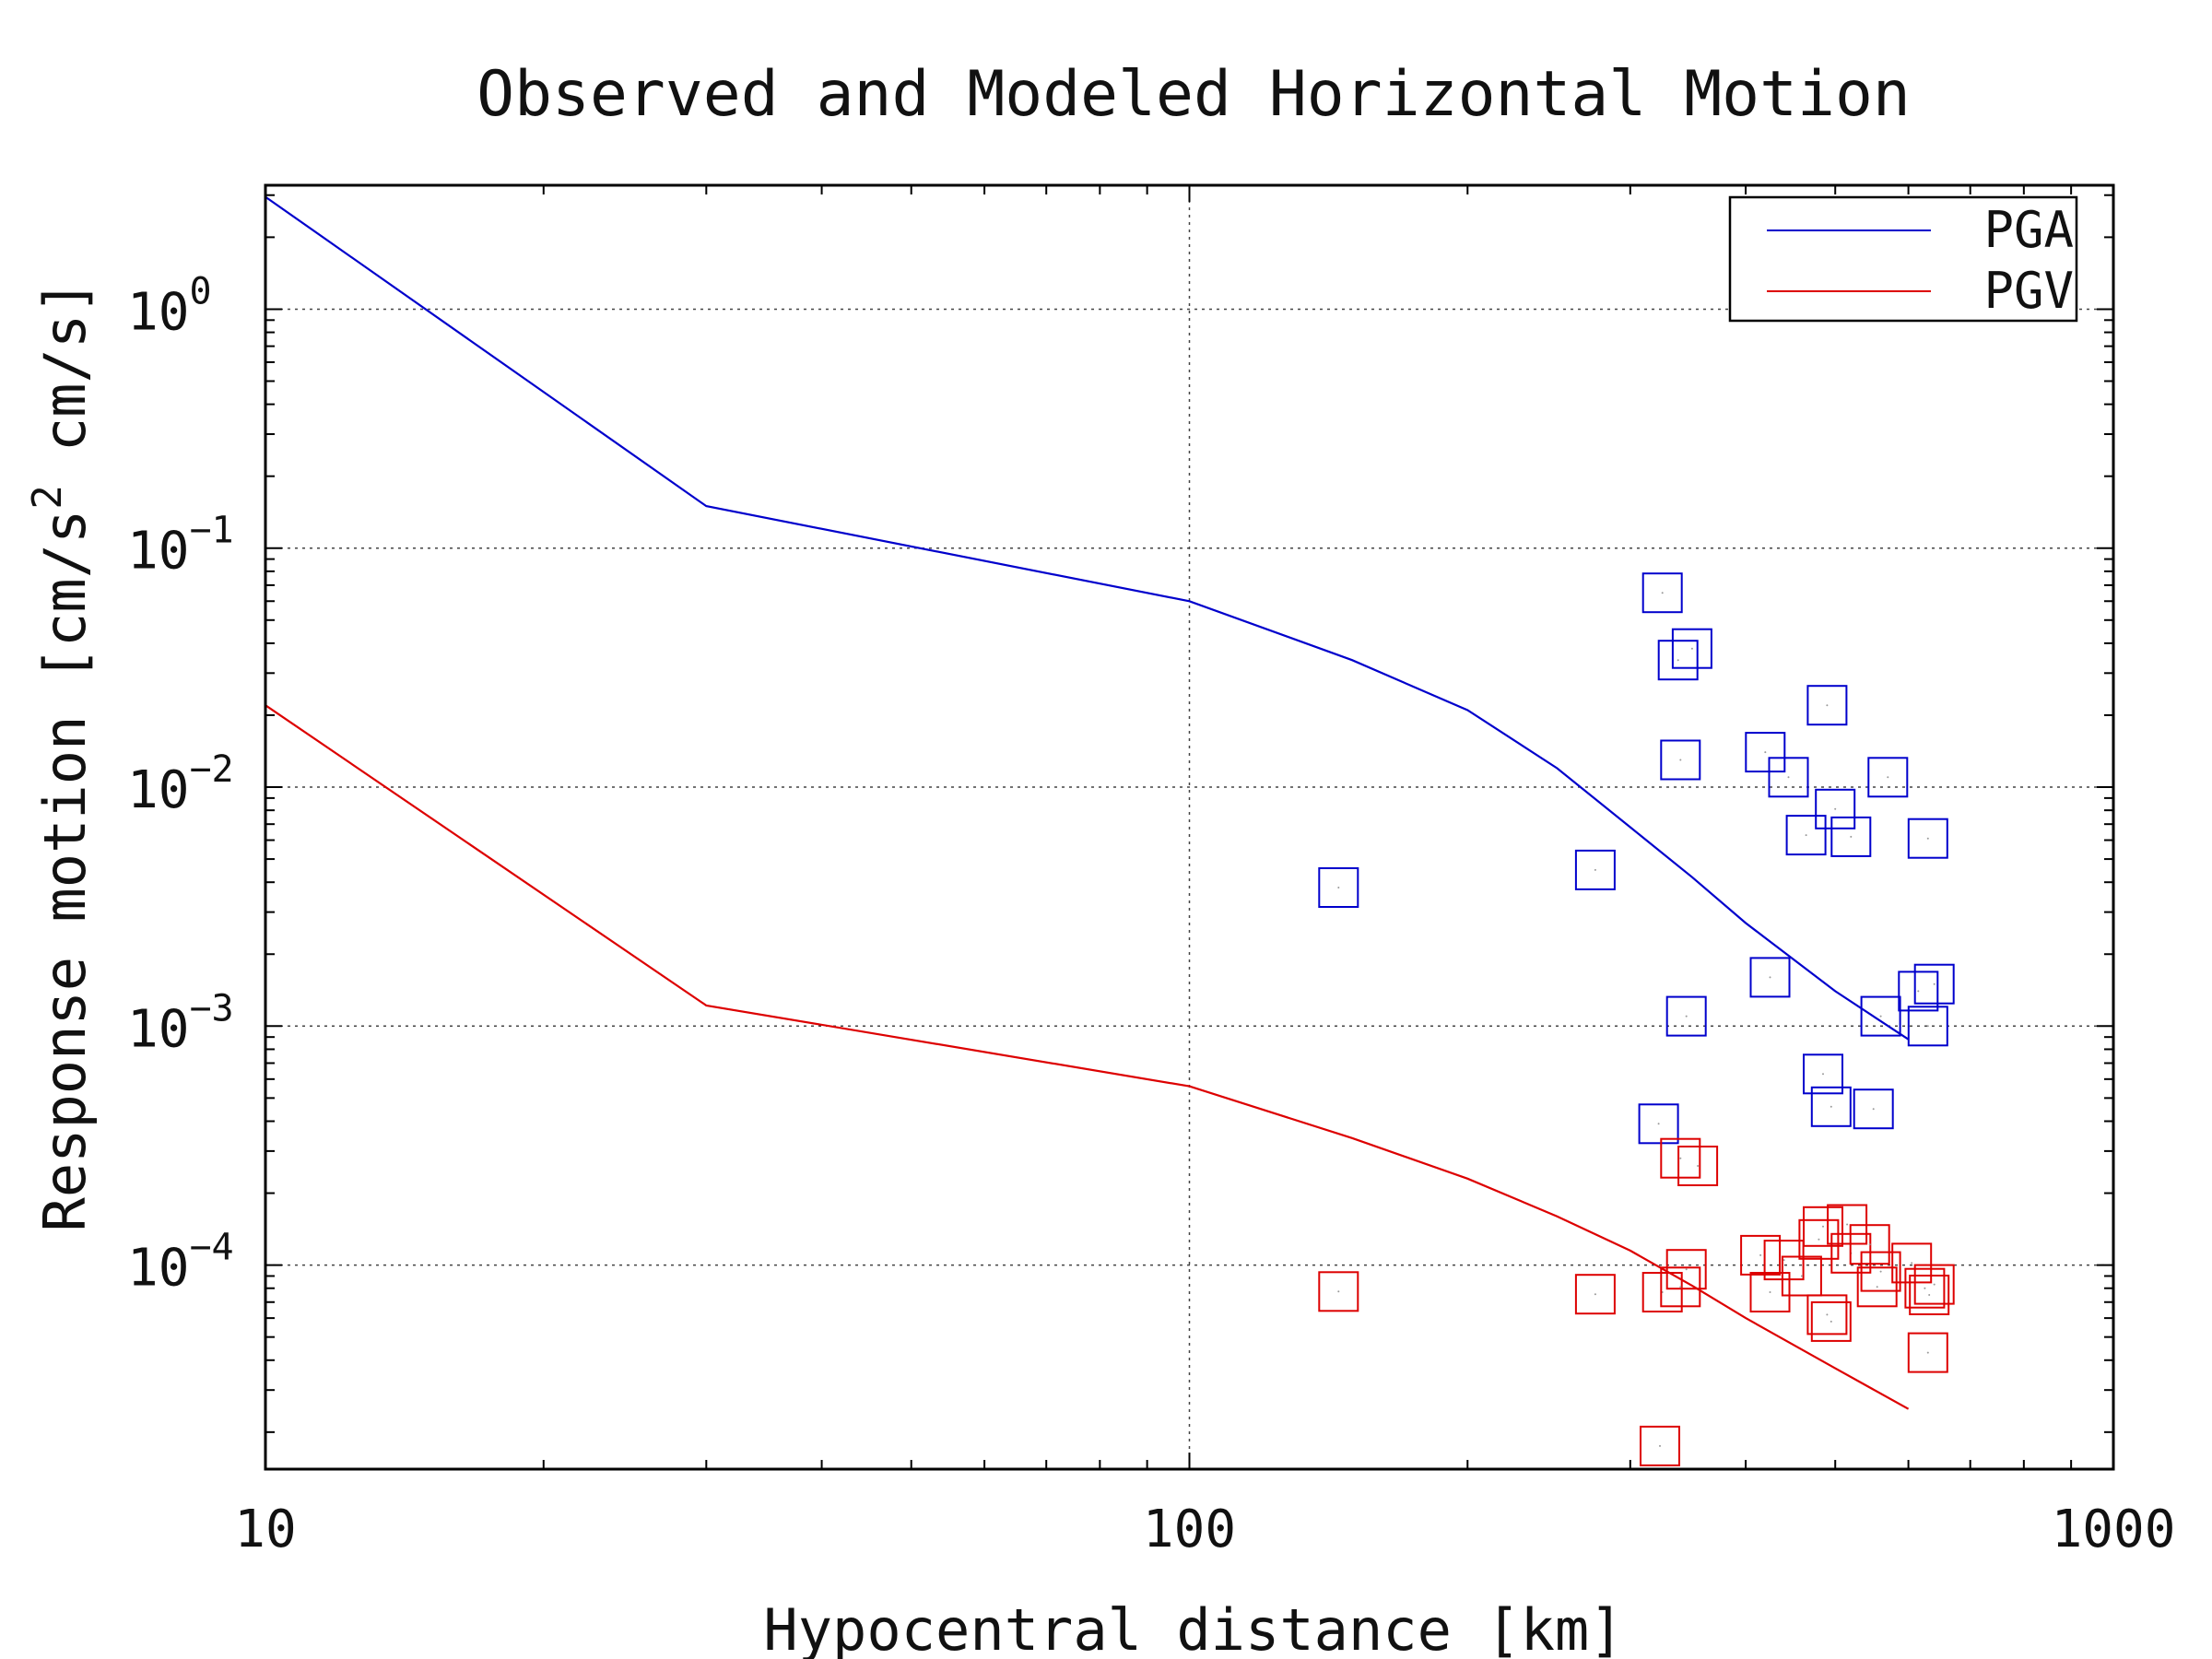 This screenshot has height=1659, width=2212. What do you see at coordinates (211, 1248) in the screenshot?
I see `y-tick-label-exponent: −4` at bounding box center [211, 1248].